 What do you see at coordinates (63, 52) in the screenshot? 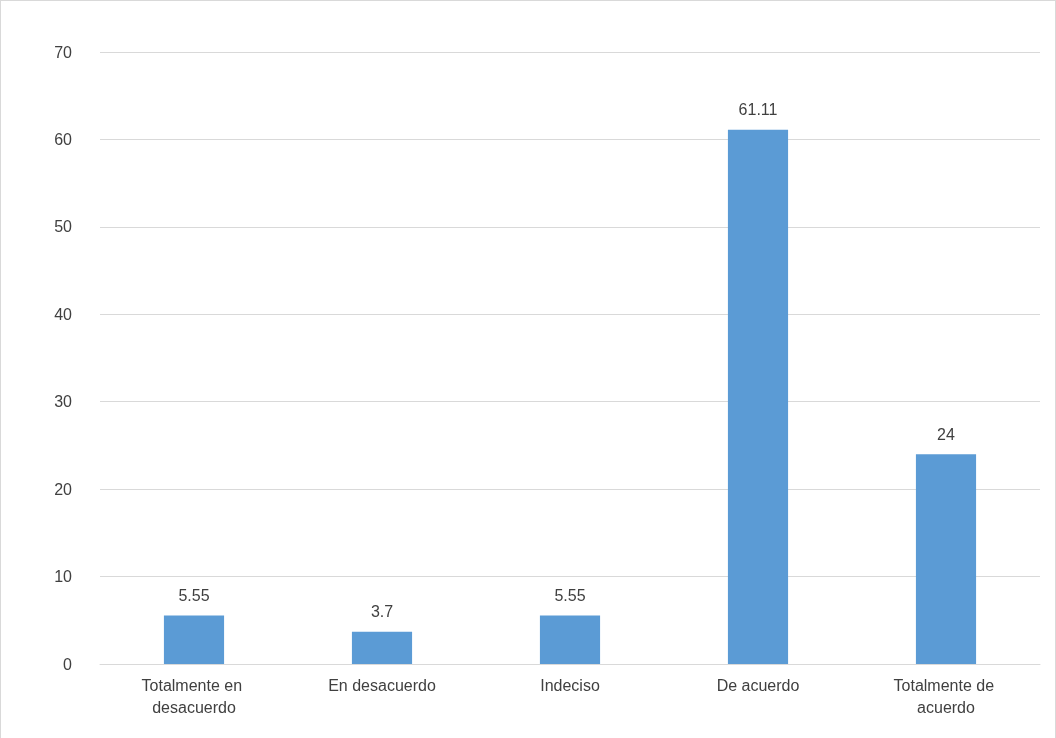
I see `y-tick-label: 70` at bounding box center [63, 52].